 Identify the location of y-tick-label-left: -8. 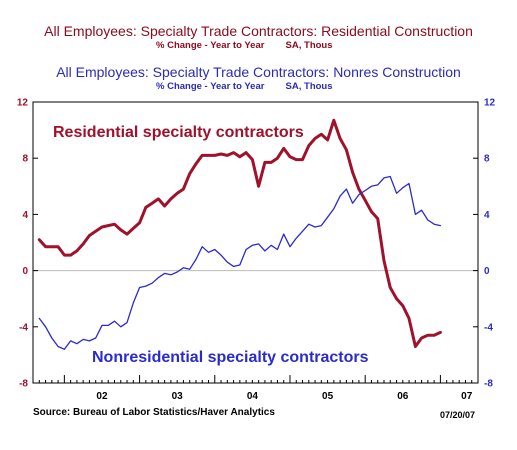
(23, 384).